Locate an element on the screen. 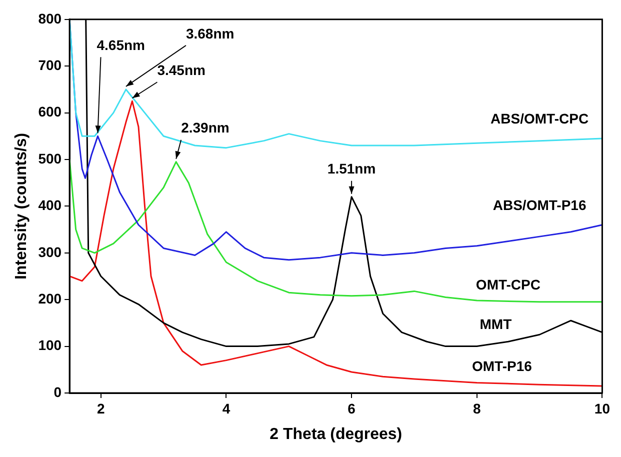 This screenshot has width=621, height=457. x-axis-title: 2 Theta (degrees) is located at coordinates (336, 434).